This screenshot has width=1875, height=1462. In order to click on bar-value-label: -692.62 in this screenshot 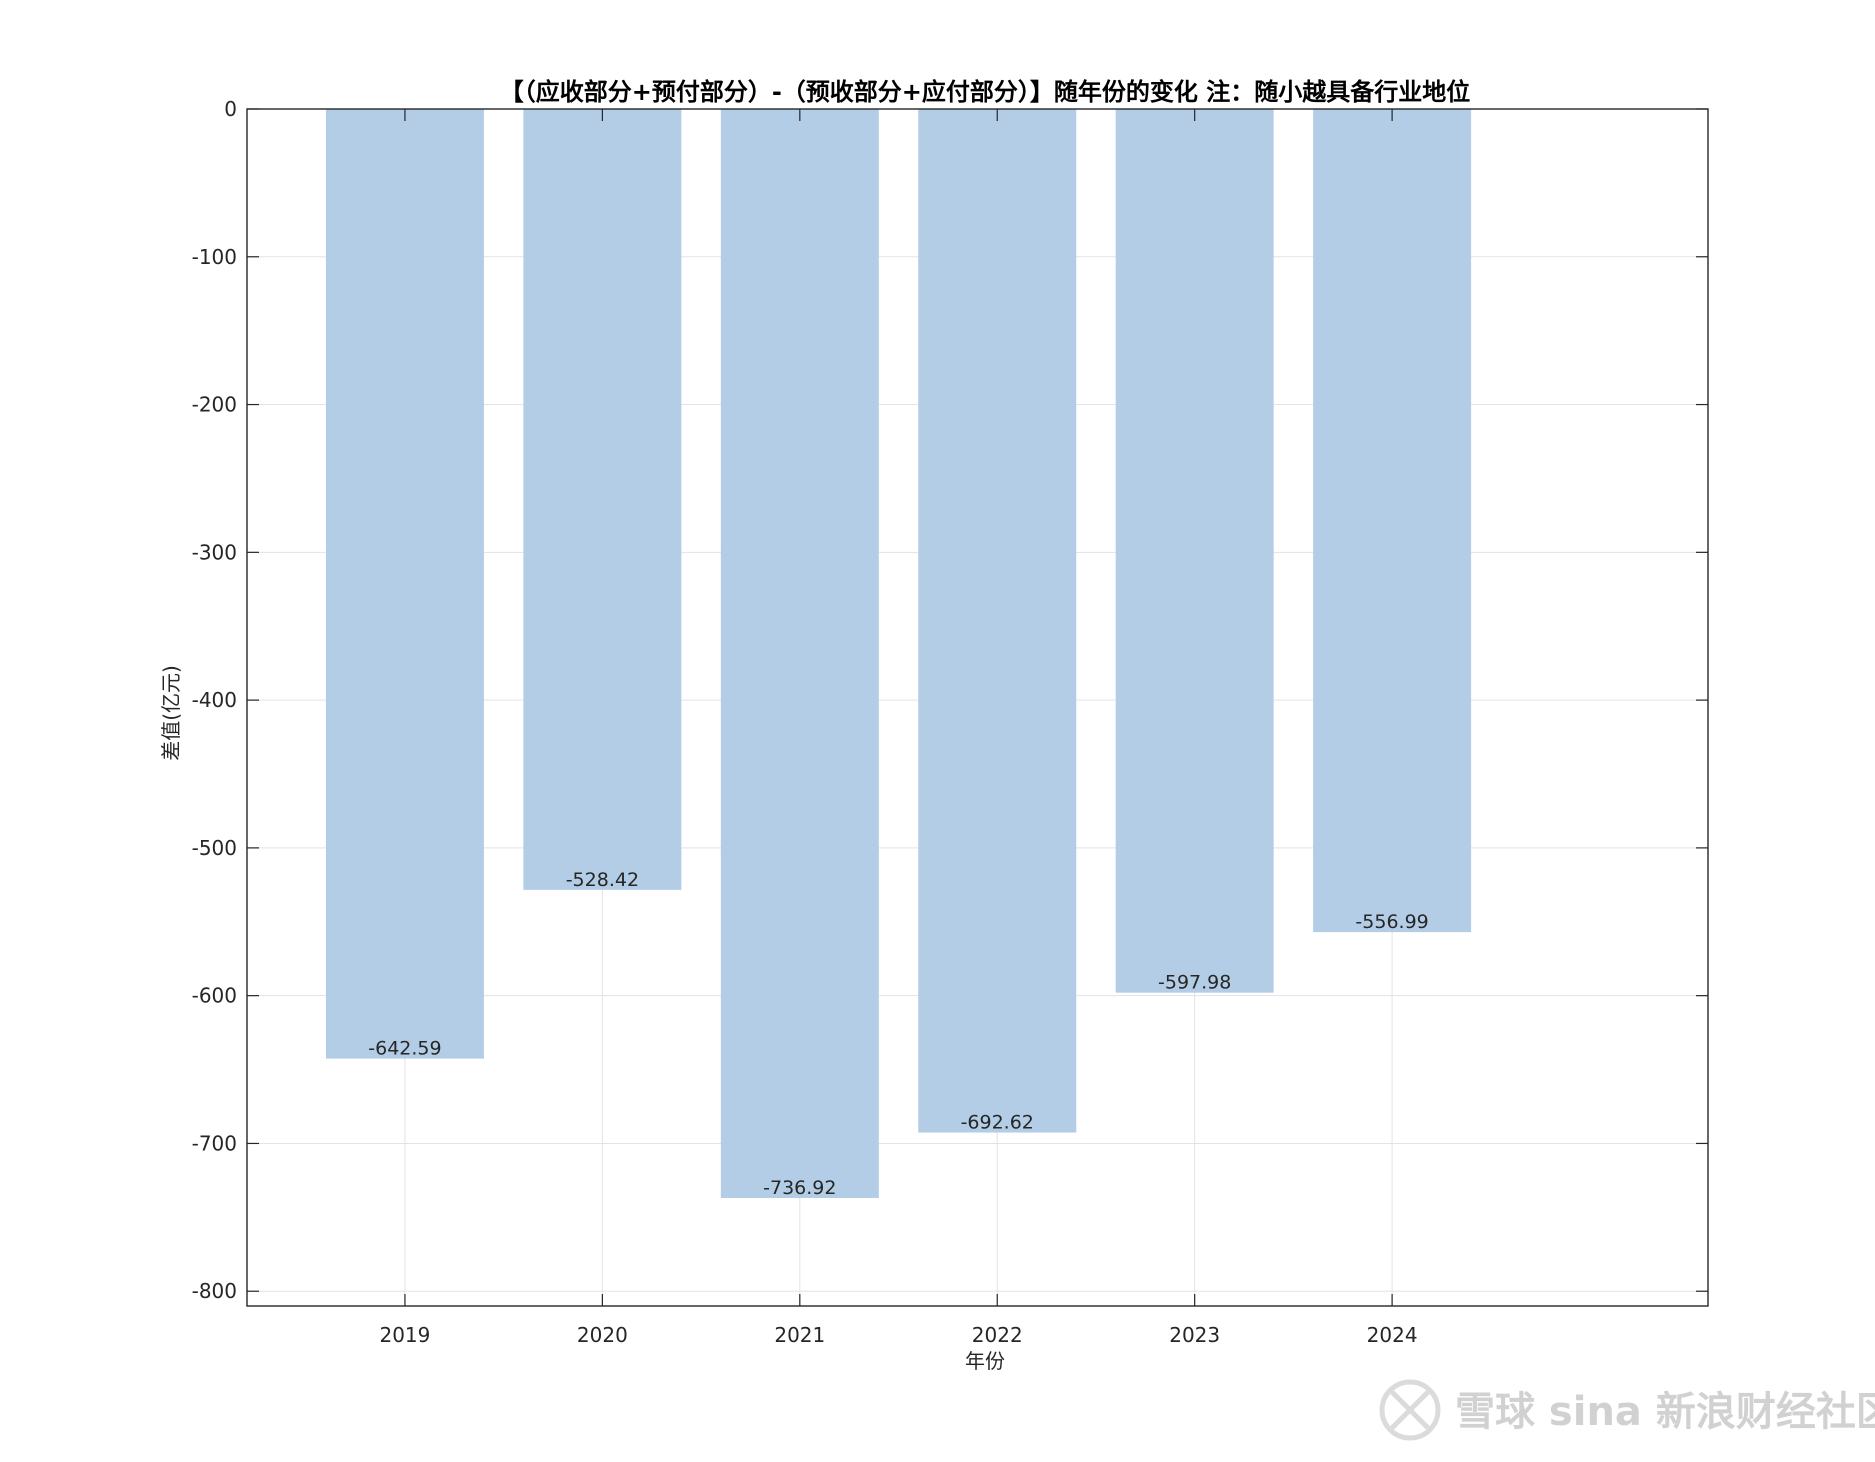, I will do `click(997, 1123)`.